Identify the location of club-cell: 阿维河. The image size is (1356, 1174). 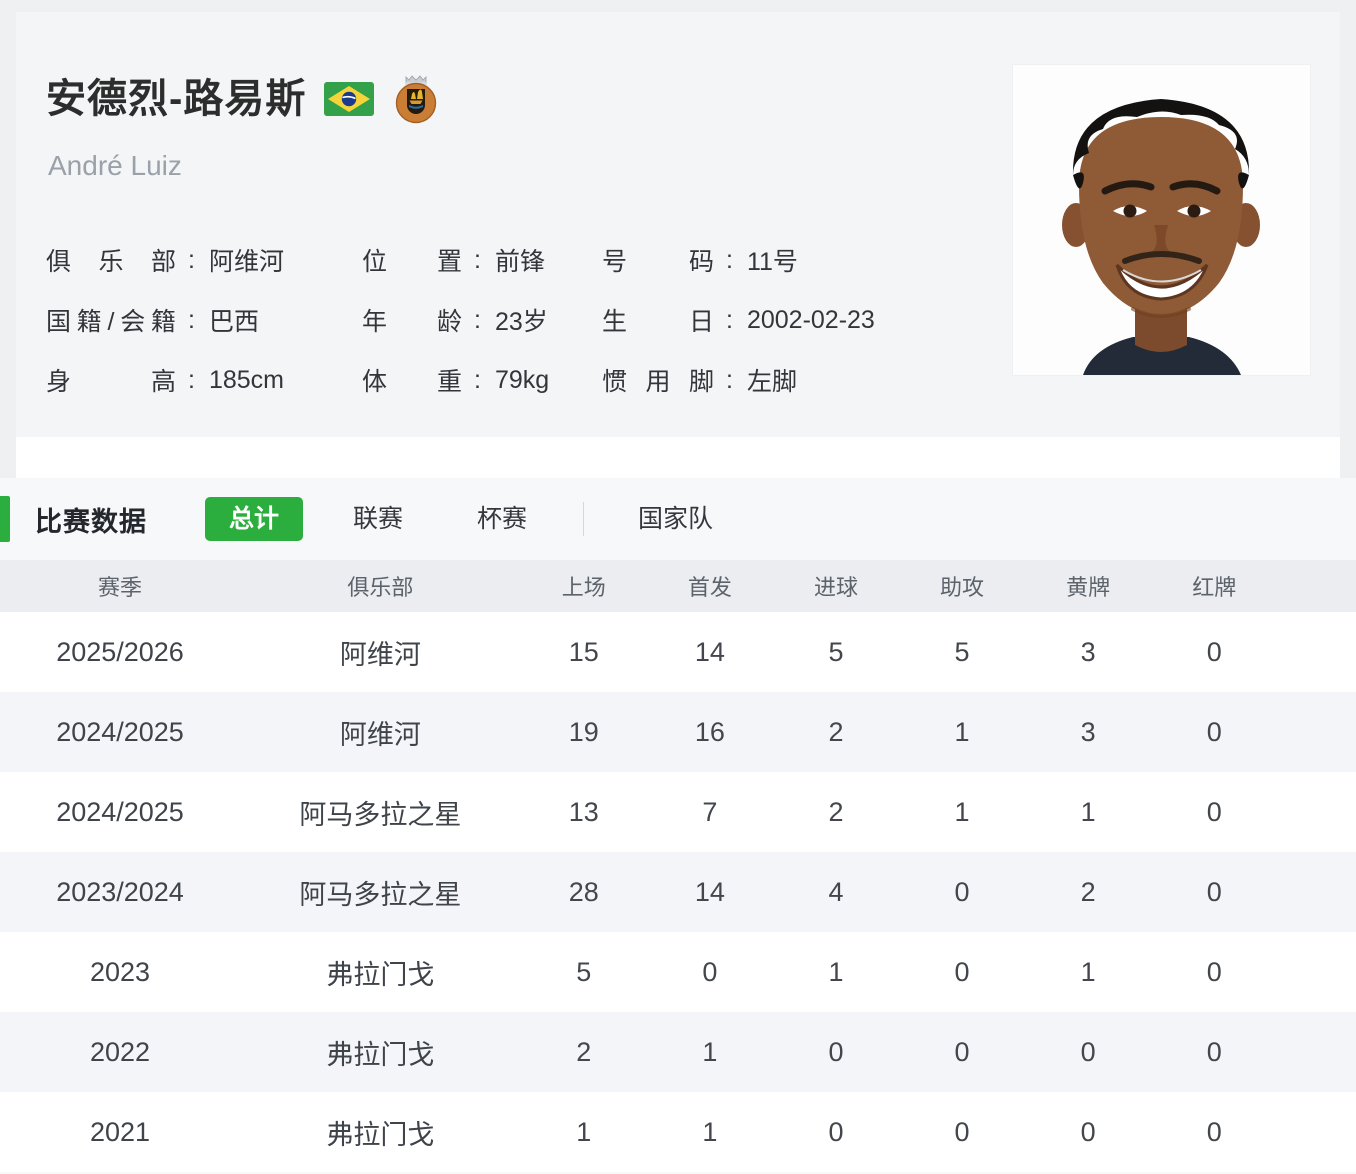
(380, 734).